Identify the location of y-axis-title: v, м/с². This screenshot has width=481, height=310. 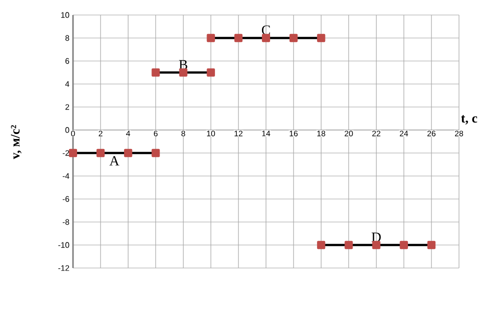
(16, 142).